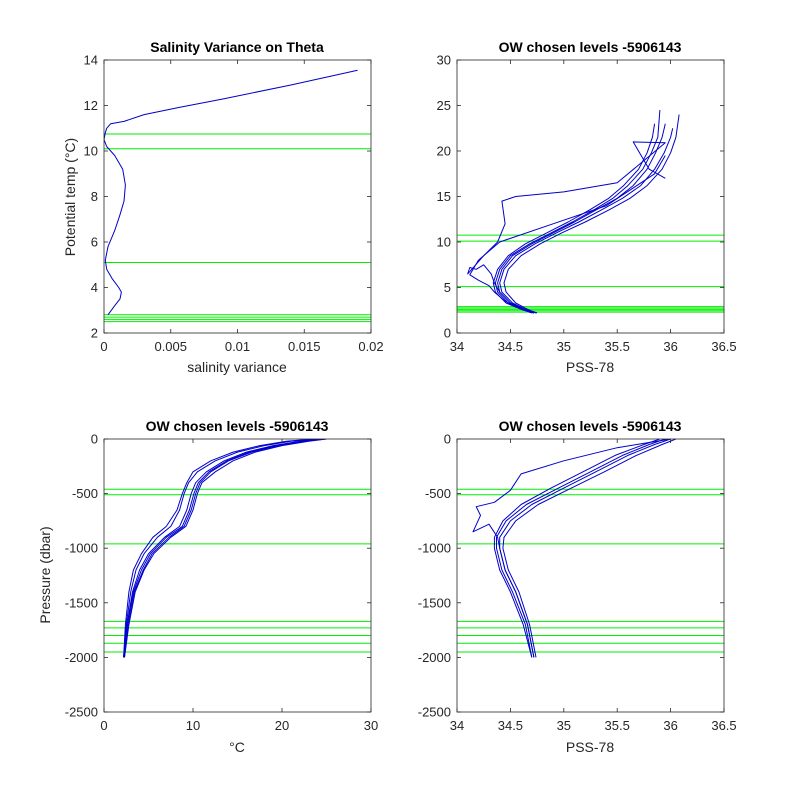 Image resolution: width=800 pixels, height=800 pixels. What do you see at coordinates (237, 346) in the screenshot?
I see `x-tick-label: 0.01` at bounding box center [237, 346].